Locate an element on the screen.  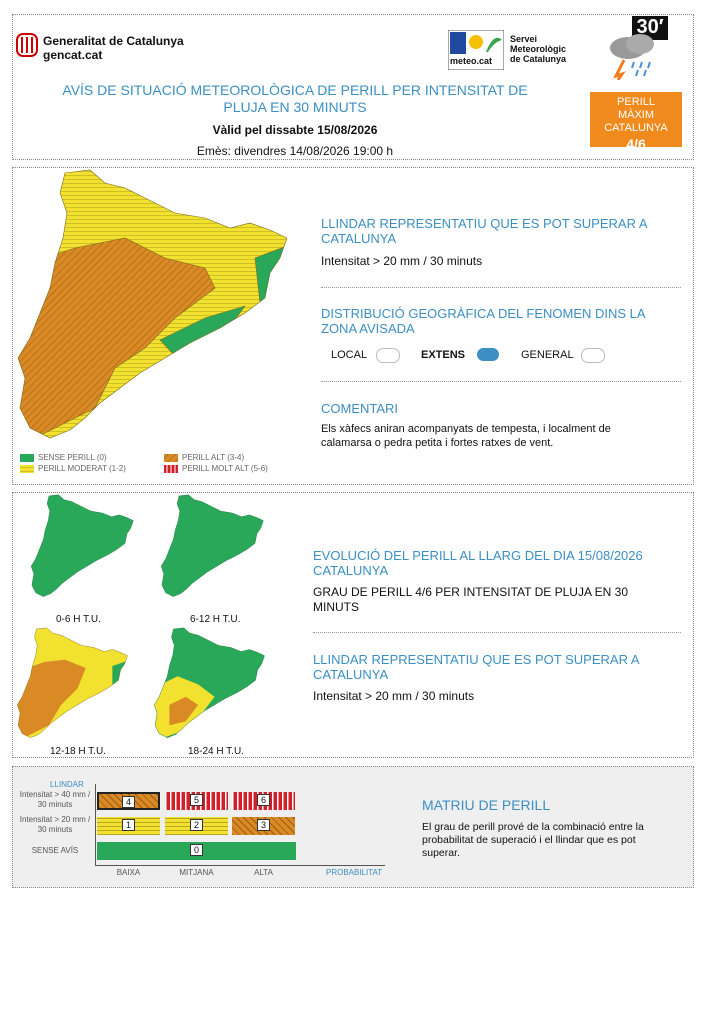
site: gencat.cat is located at coordinates (73, 55).